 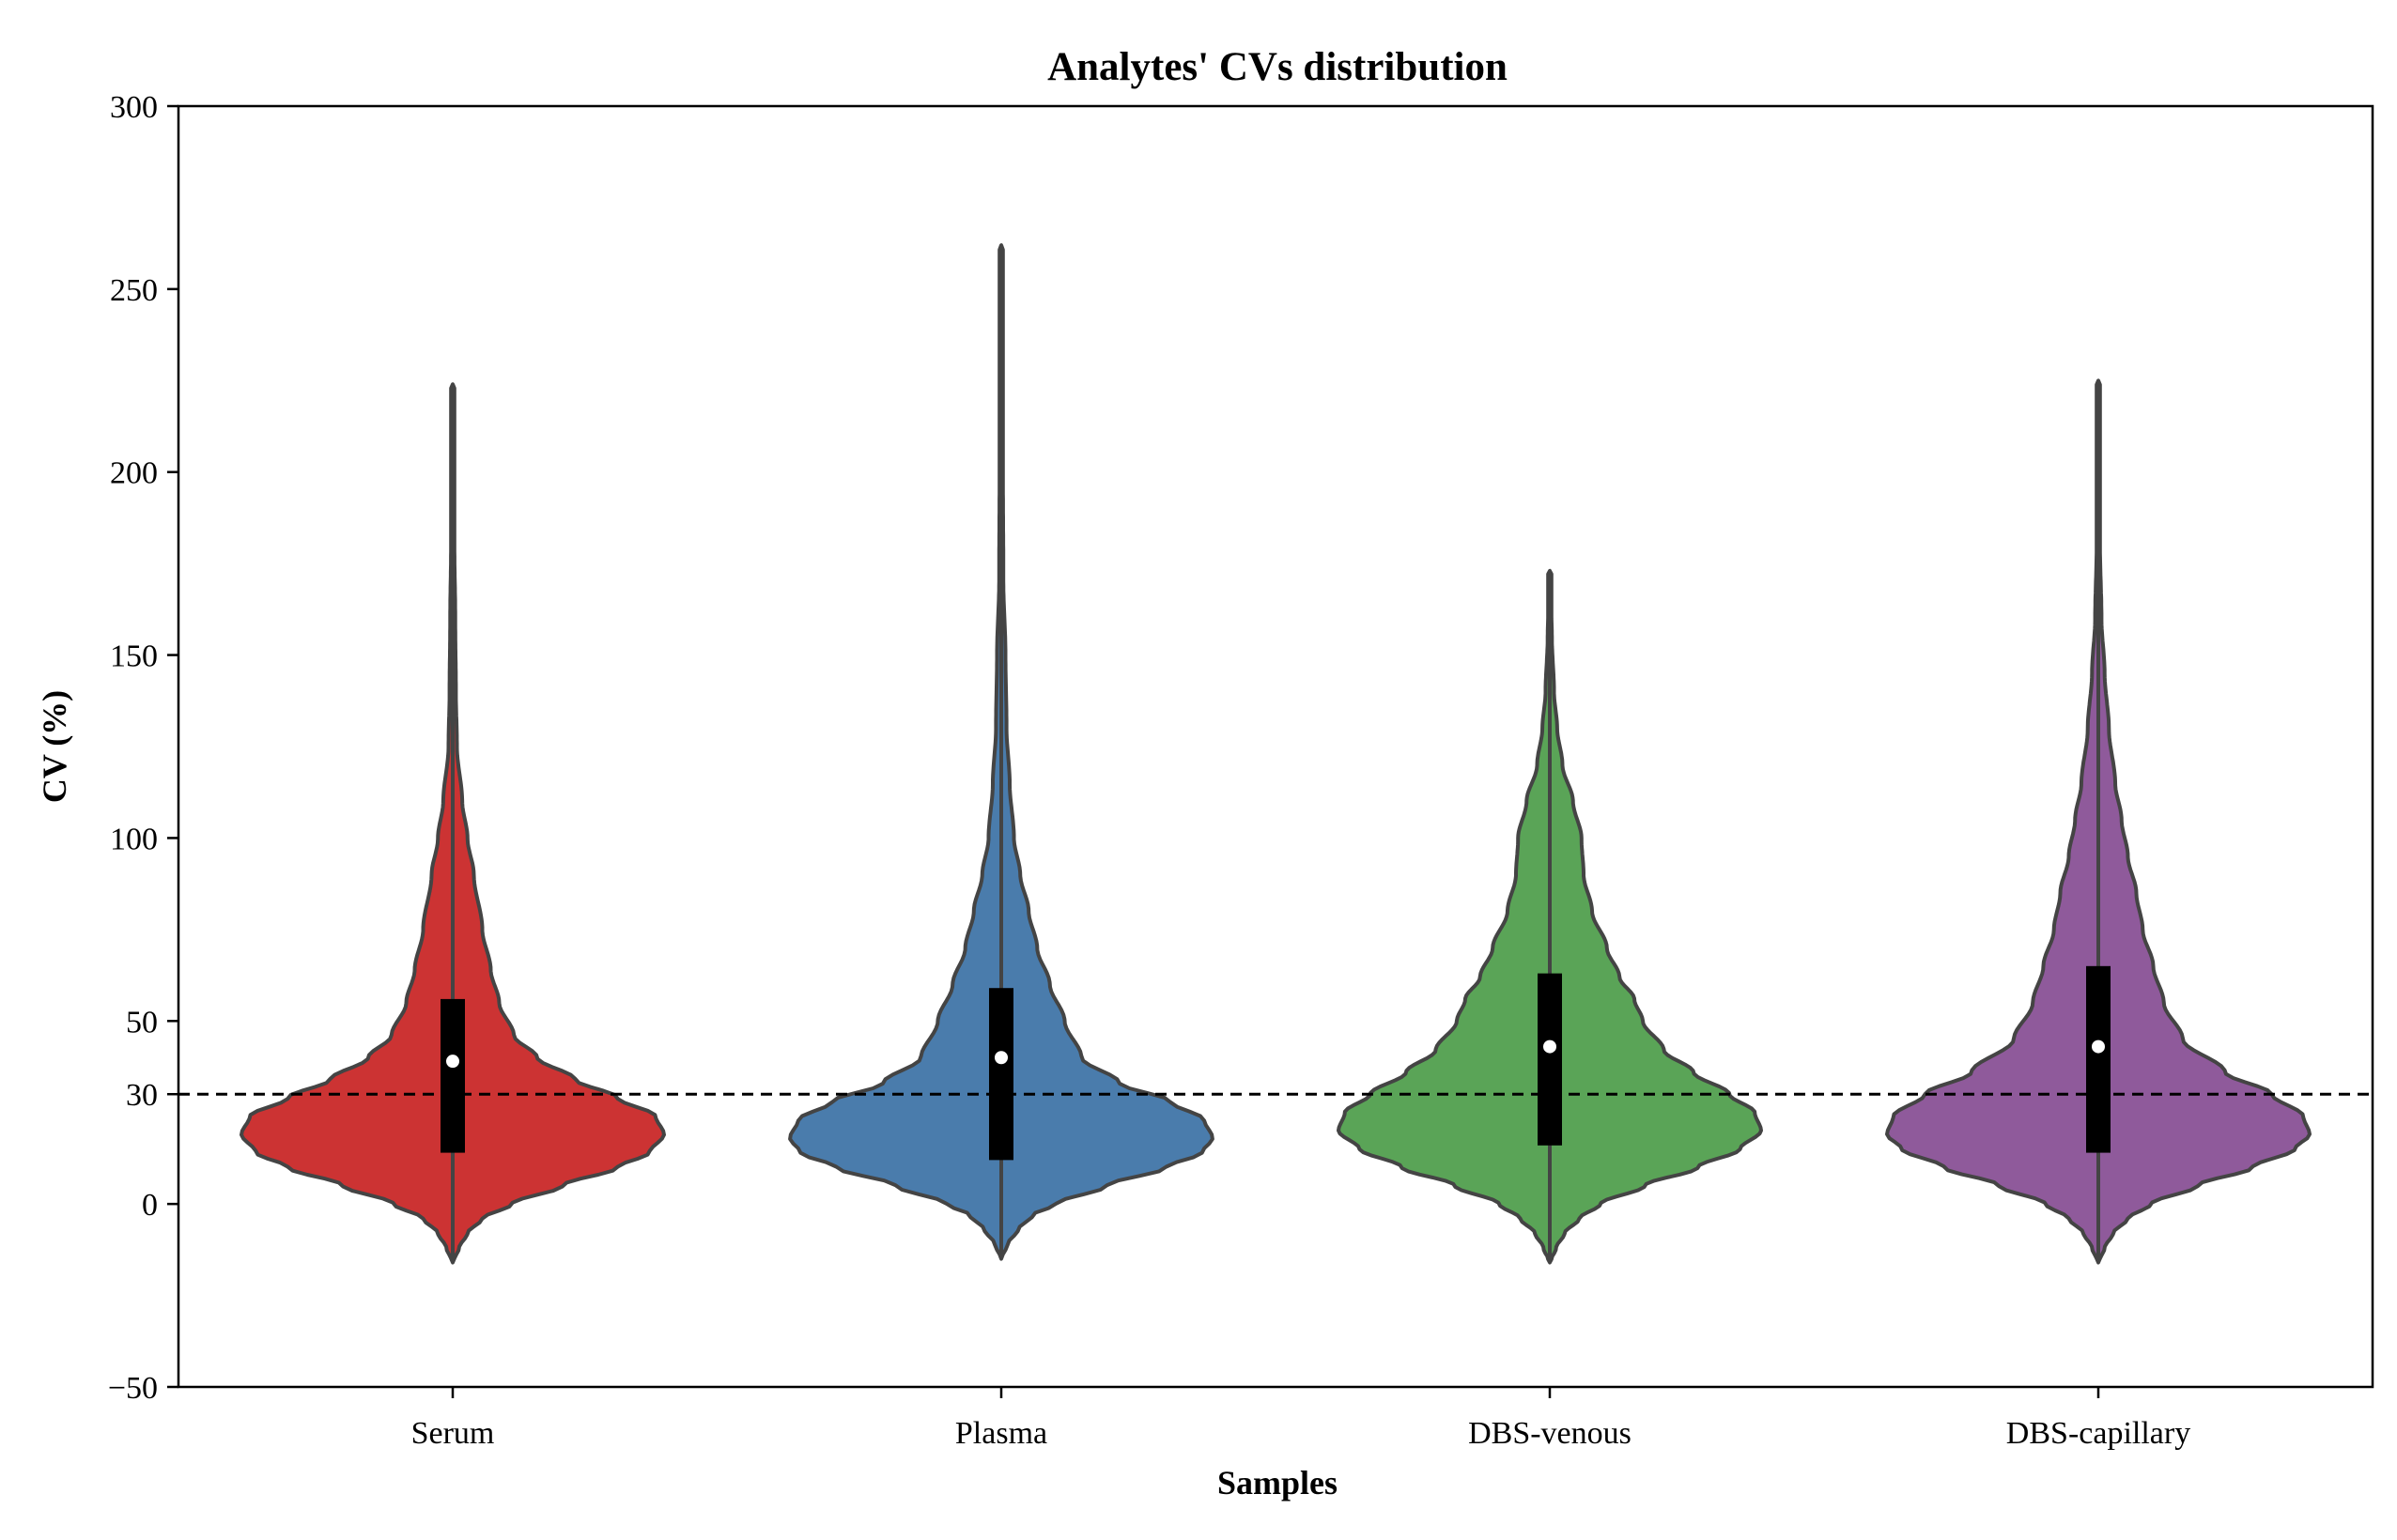 I want to click on x-tick-label: Plasma, so click(x=1001, y=1433).